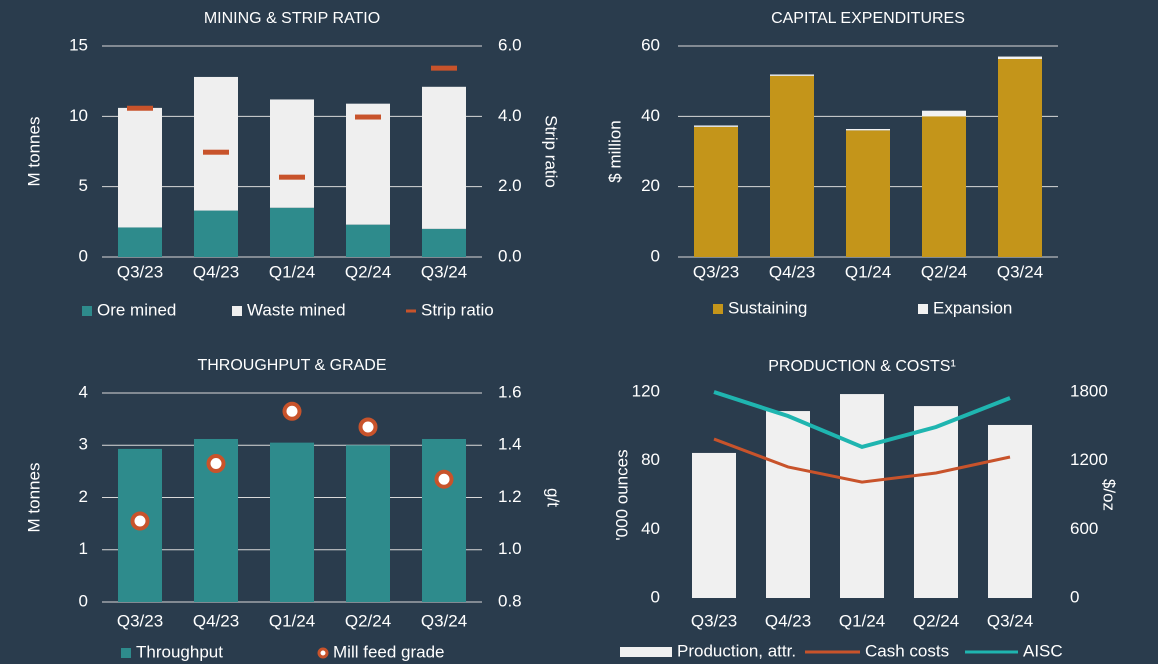  What do you see at coordinates (78, 115) in the screenshot?
I see `y-tick-label: 10` at bounding box center [78, 115].